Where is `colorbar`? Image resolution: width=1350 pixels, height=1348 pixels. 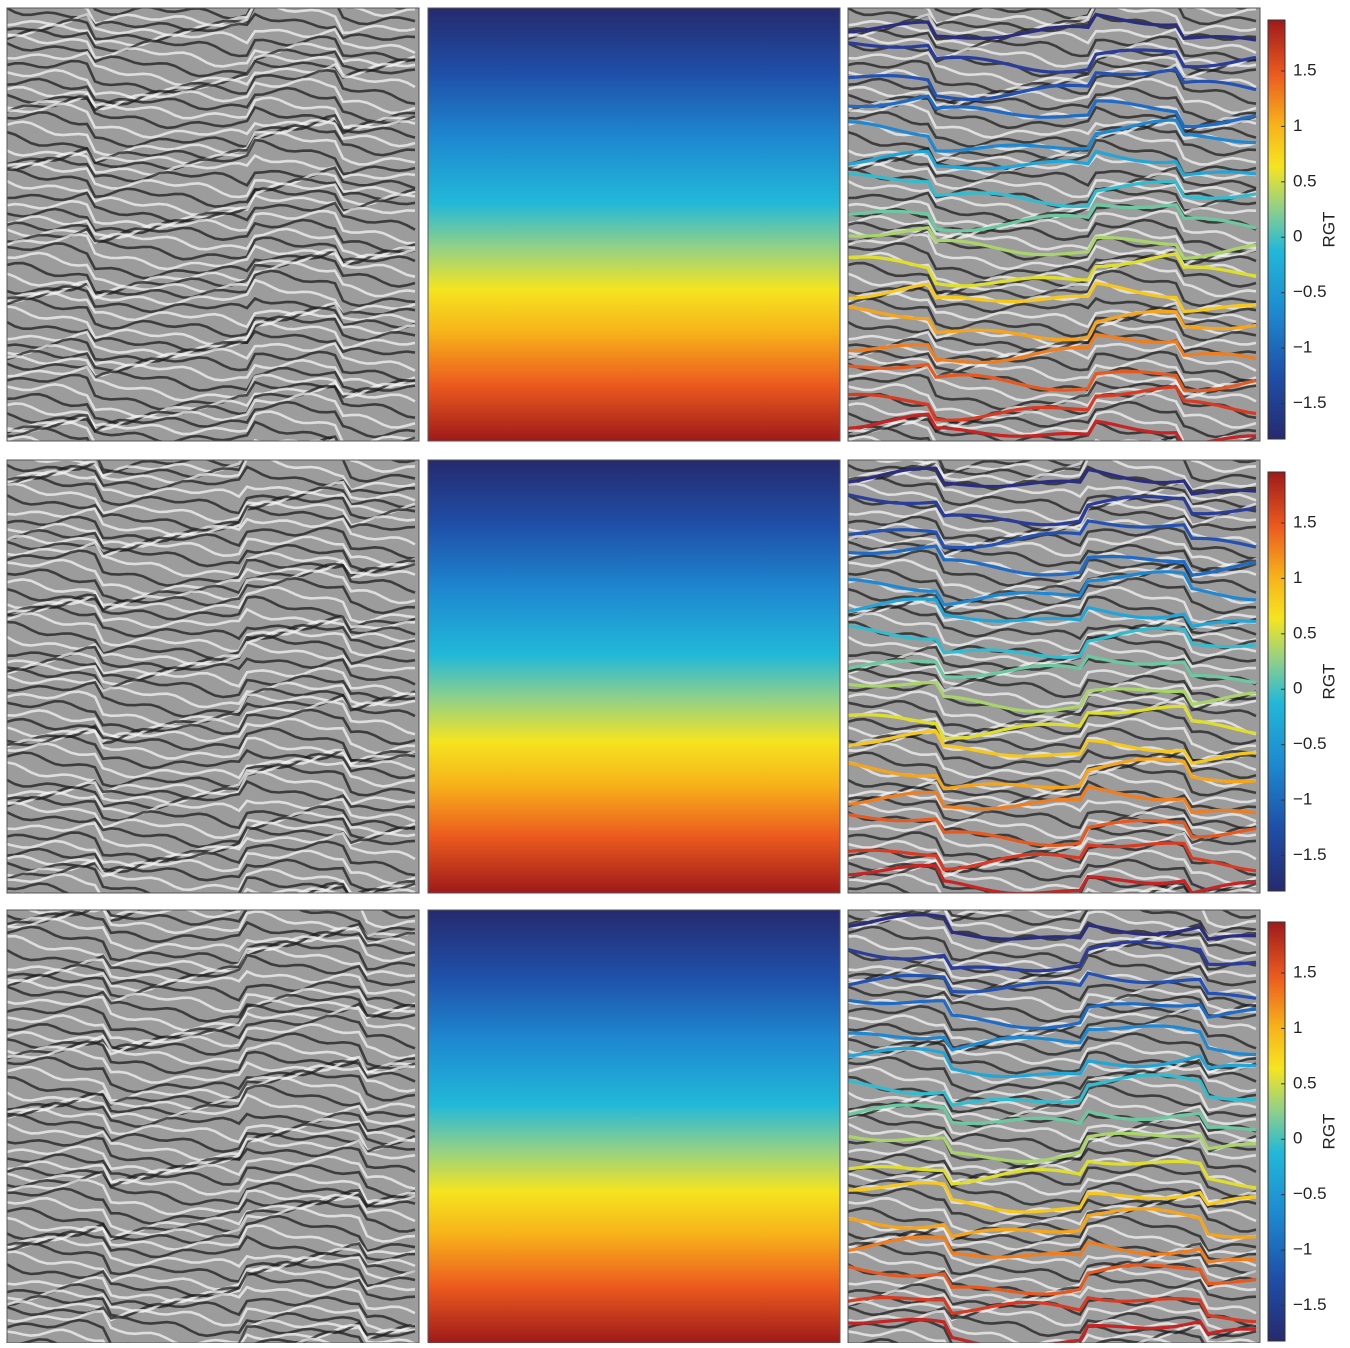
colorbar is located at coordinates (1276, 681).